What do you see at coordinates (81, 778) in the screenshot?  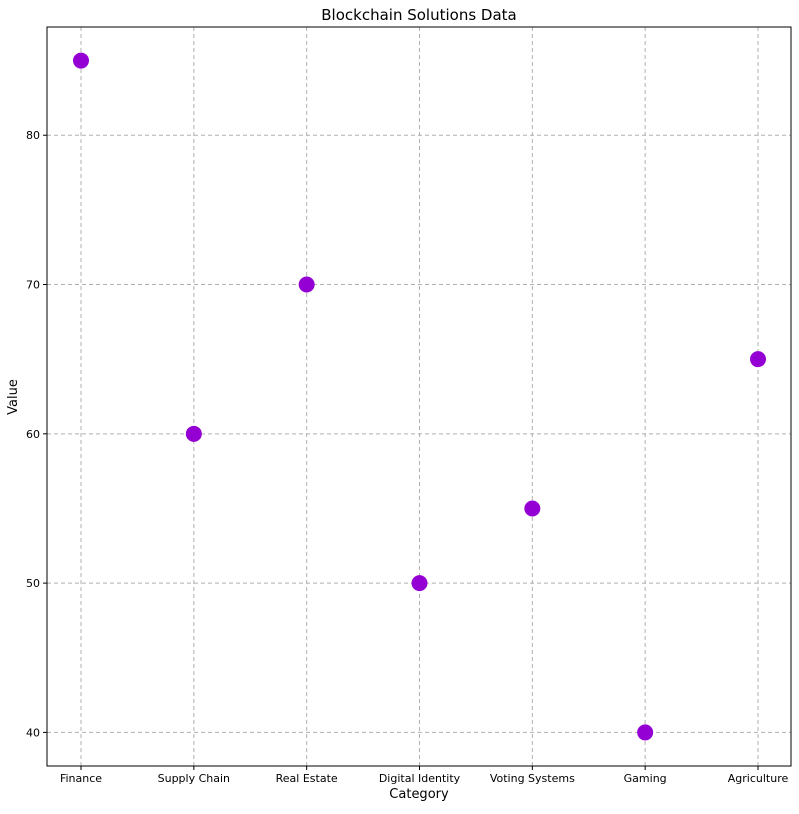 I see `x-tick-label: Finance` at bounding box center [81, 778].